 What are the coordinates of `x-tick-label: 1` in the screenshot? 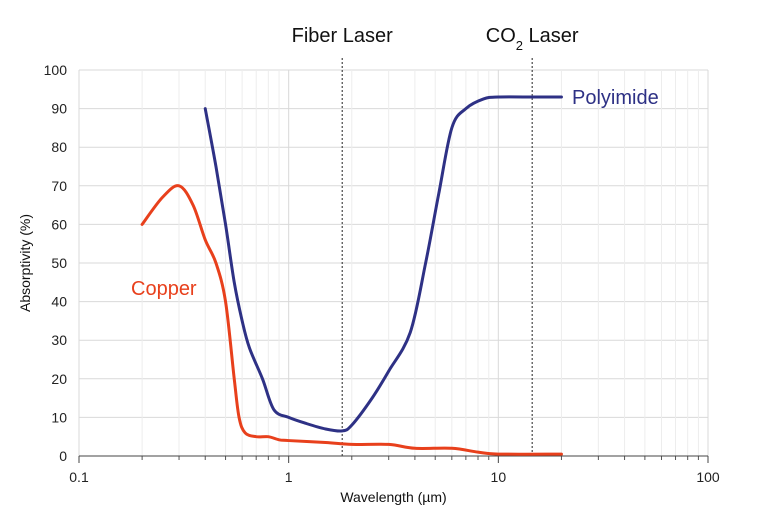 It's located at (289, 477).